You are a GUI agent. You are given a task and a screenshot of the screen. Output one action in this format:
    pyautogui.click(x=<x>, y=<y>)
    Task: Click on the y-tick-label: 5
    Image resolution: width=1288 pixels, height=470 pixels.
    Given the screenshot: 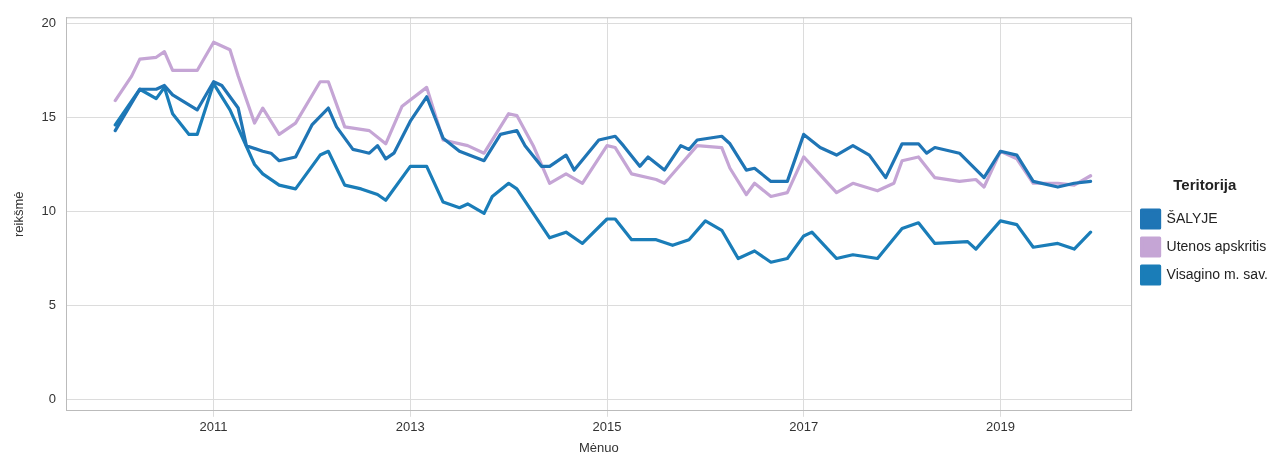 What is the action you would take?
    pyautogui.click(x=52, y=305)
    